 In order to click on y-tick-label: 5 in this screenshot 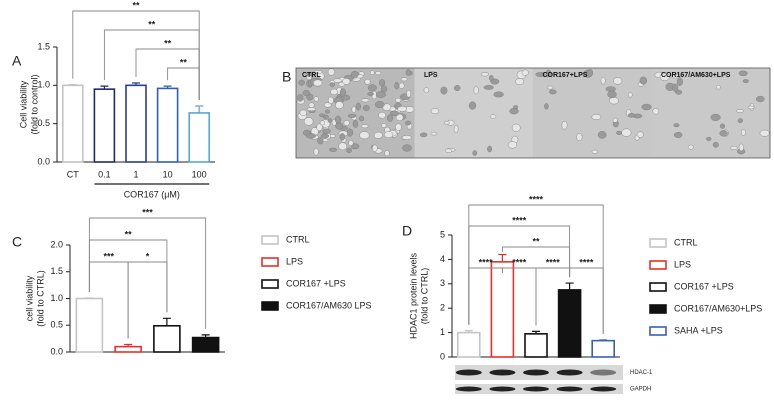, I will do `click(442, 234)`.